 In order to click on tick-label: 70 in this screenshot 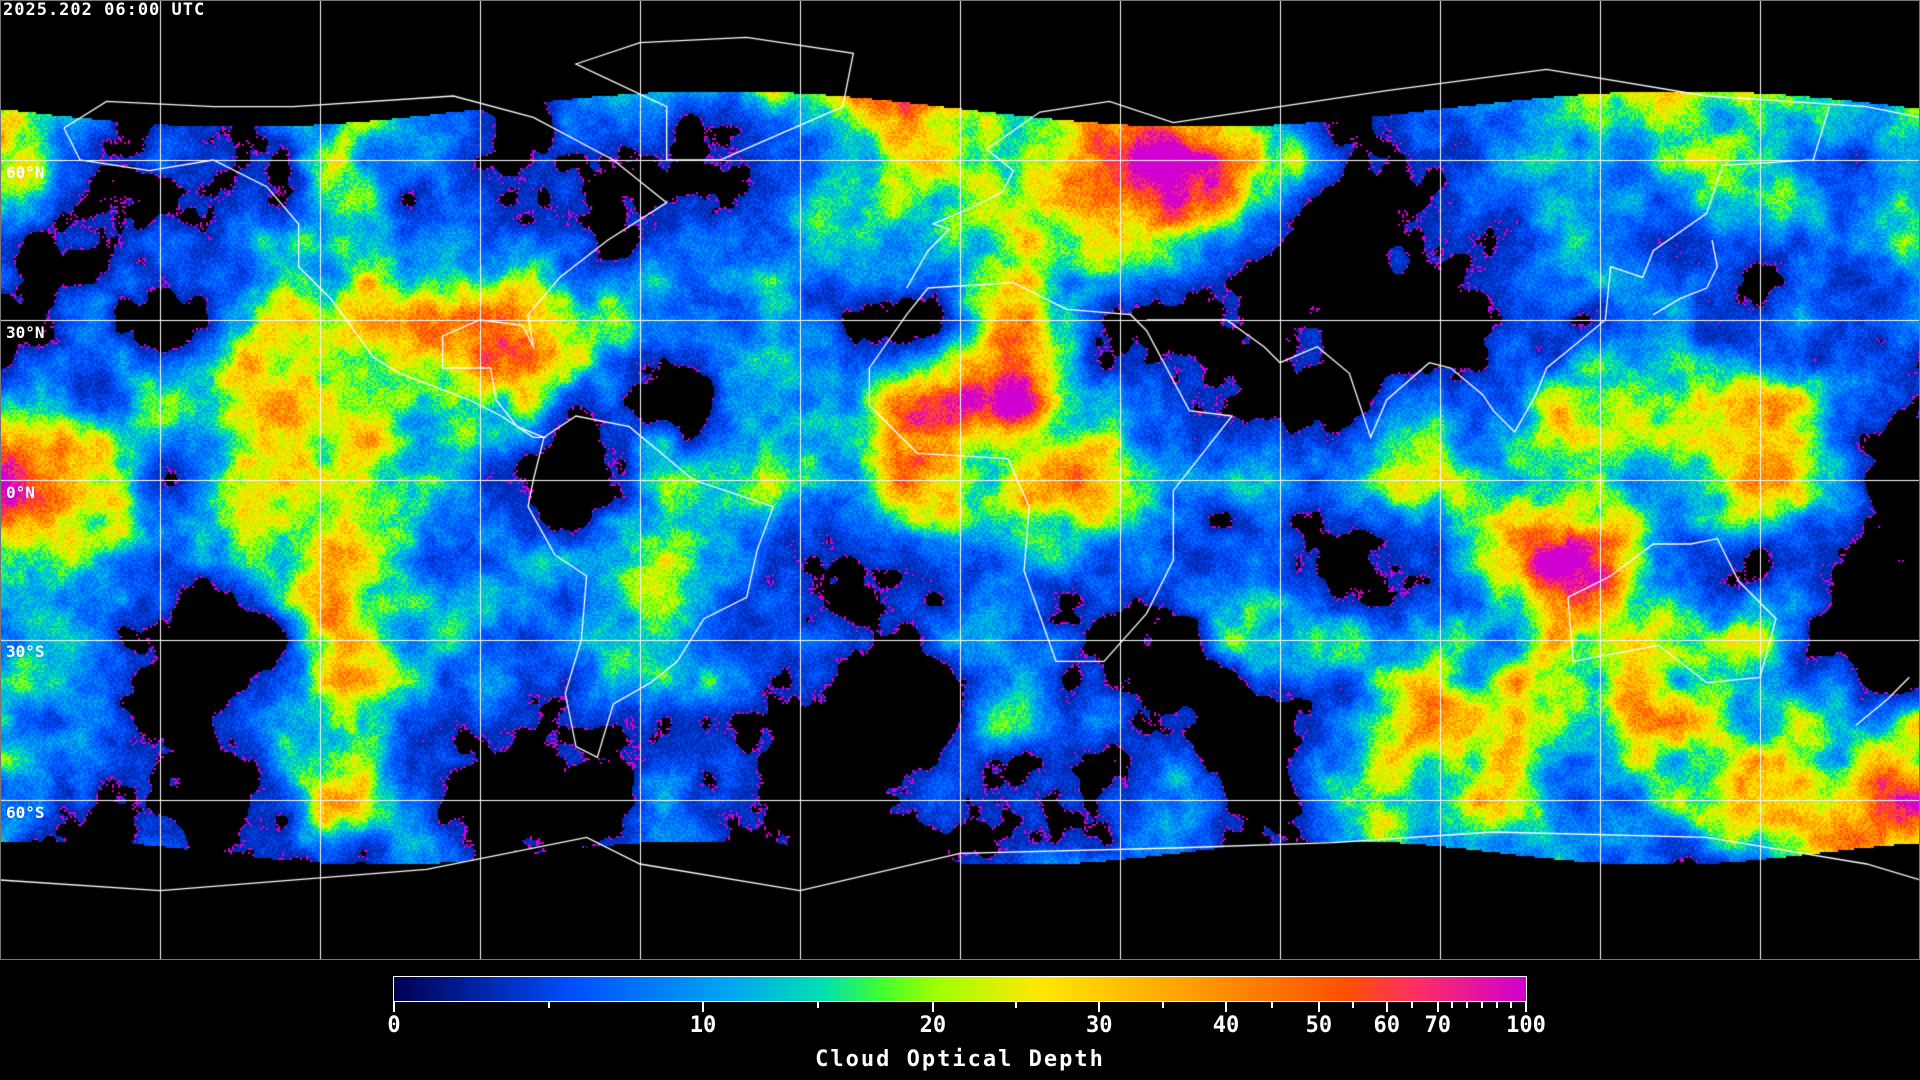, I will do `click(1437, 1025)`.